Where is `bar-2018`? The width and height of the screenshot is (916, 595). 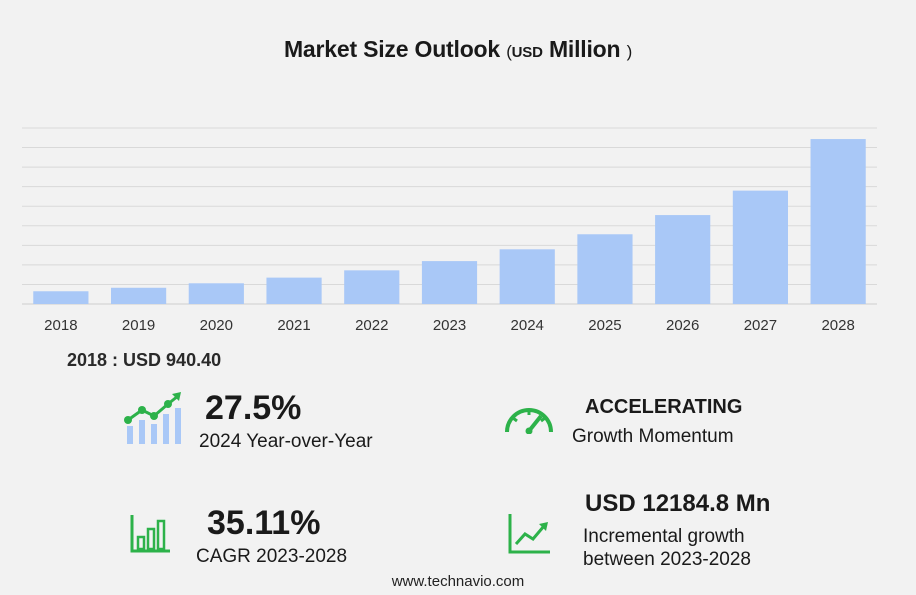
bar-2018 is located at coordinates (61, 297).